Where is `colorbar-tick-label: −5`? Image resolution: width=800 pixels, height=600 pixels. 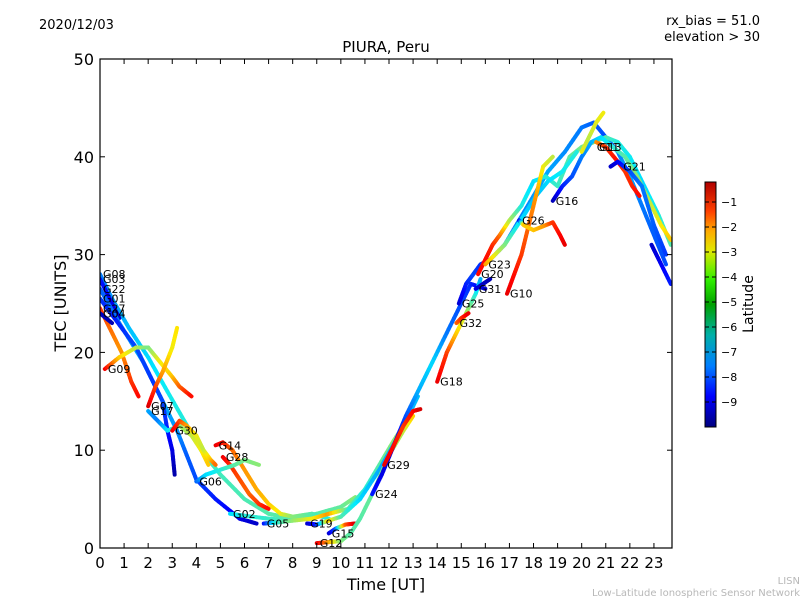 colorbar-tick-label: −5 is located at coordinates (729, 302).